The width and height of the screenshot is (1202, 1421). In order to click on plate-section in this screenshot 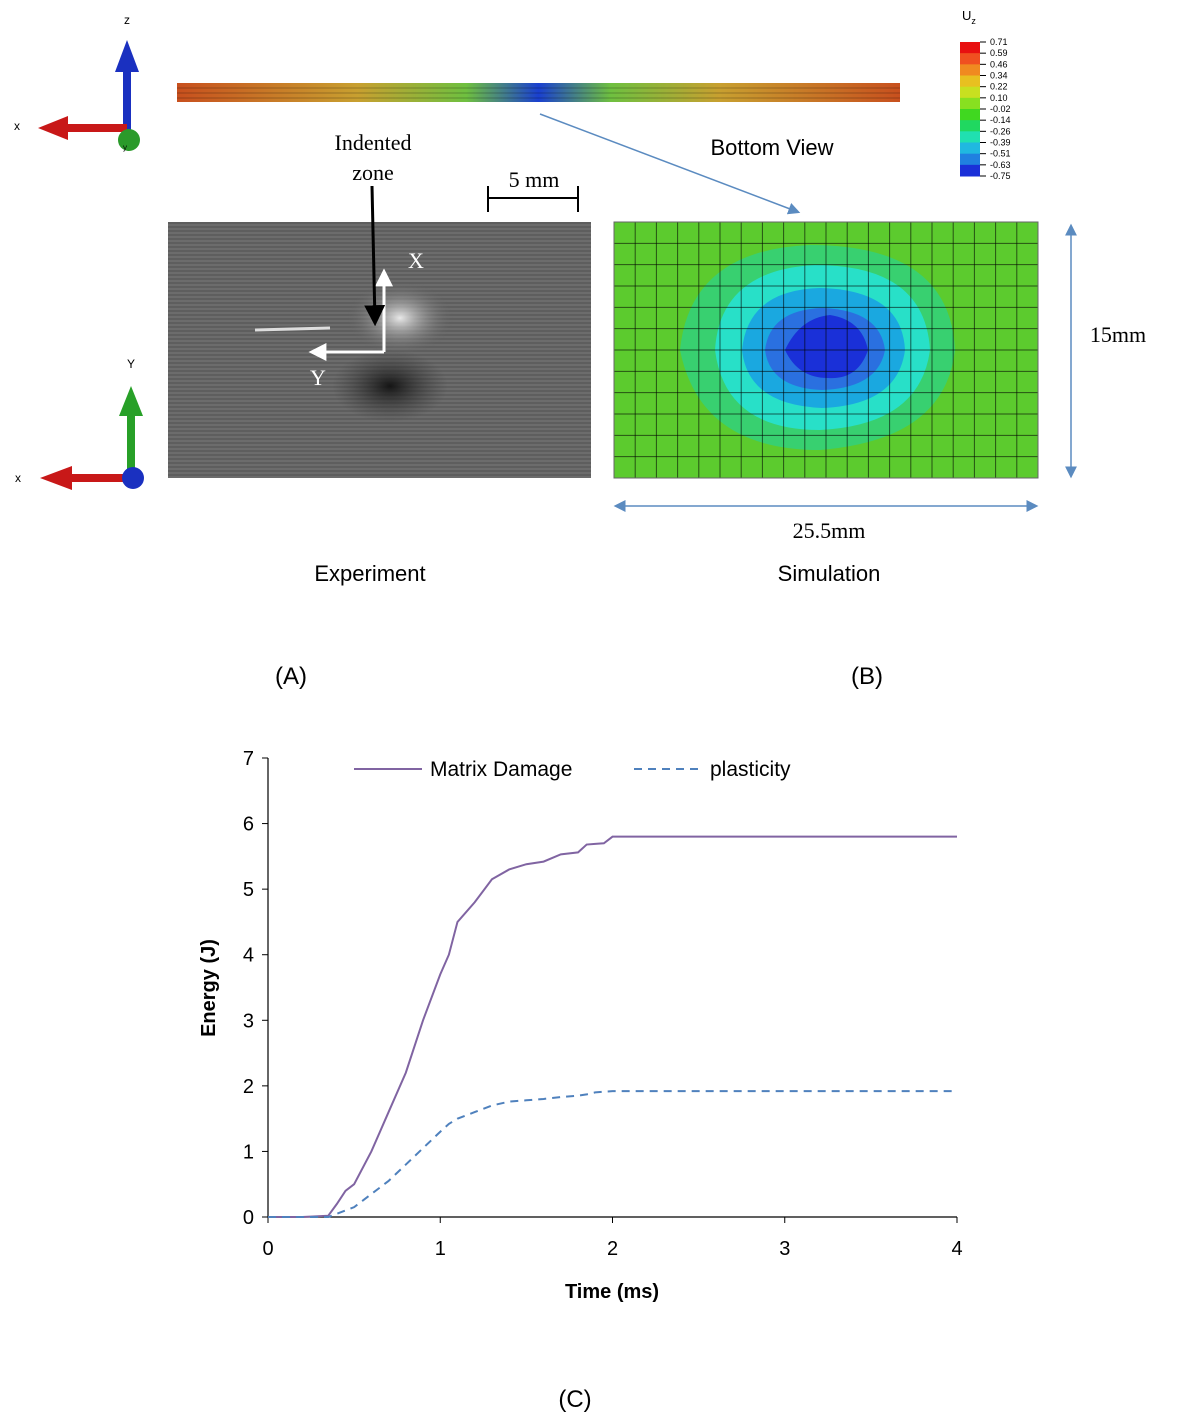, I will do `click(538, 92)`.